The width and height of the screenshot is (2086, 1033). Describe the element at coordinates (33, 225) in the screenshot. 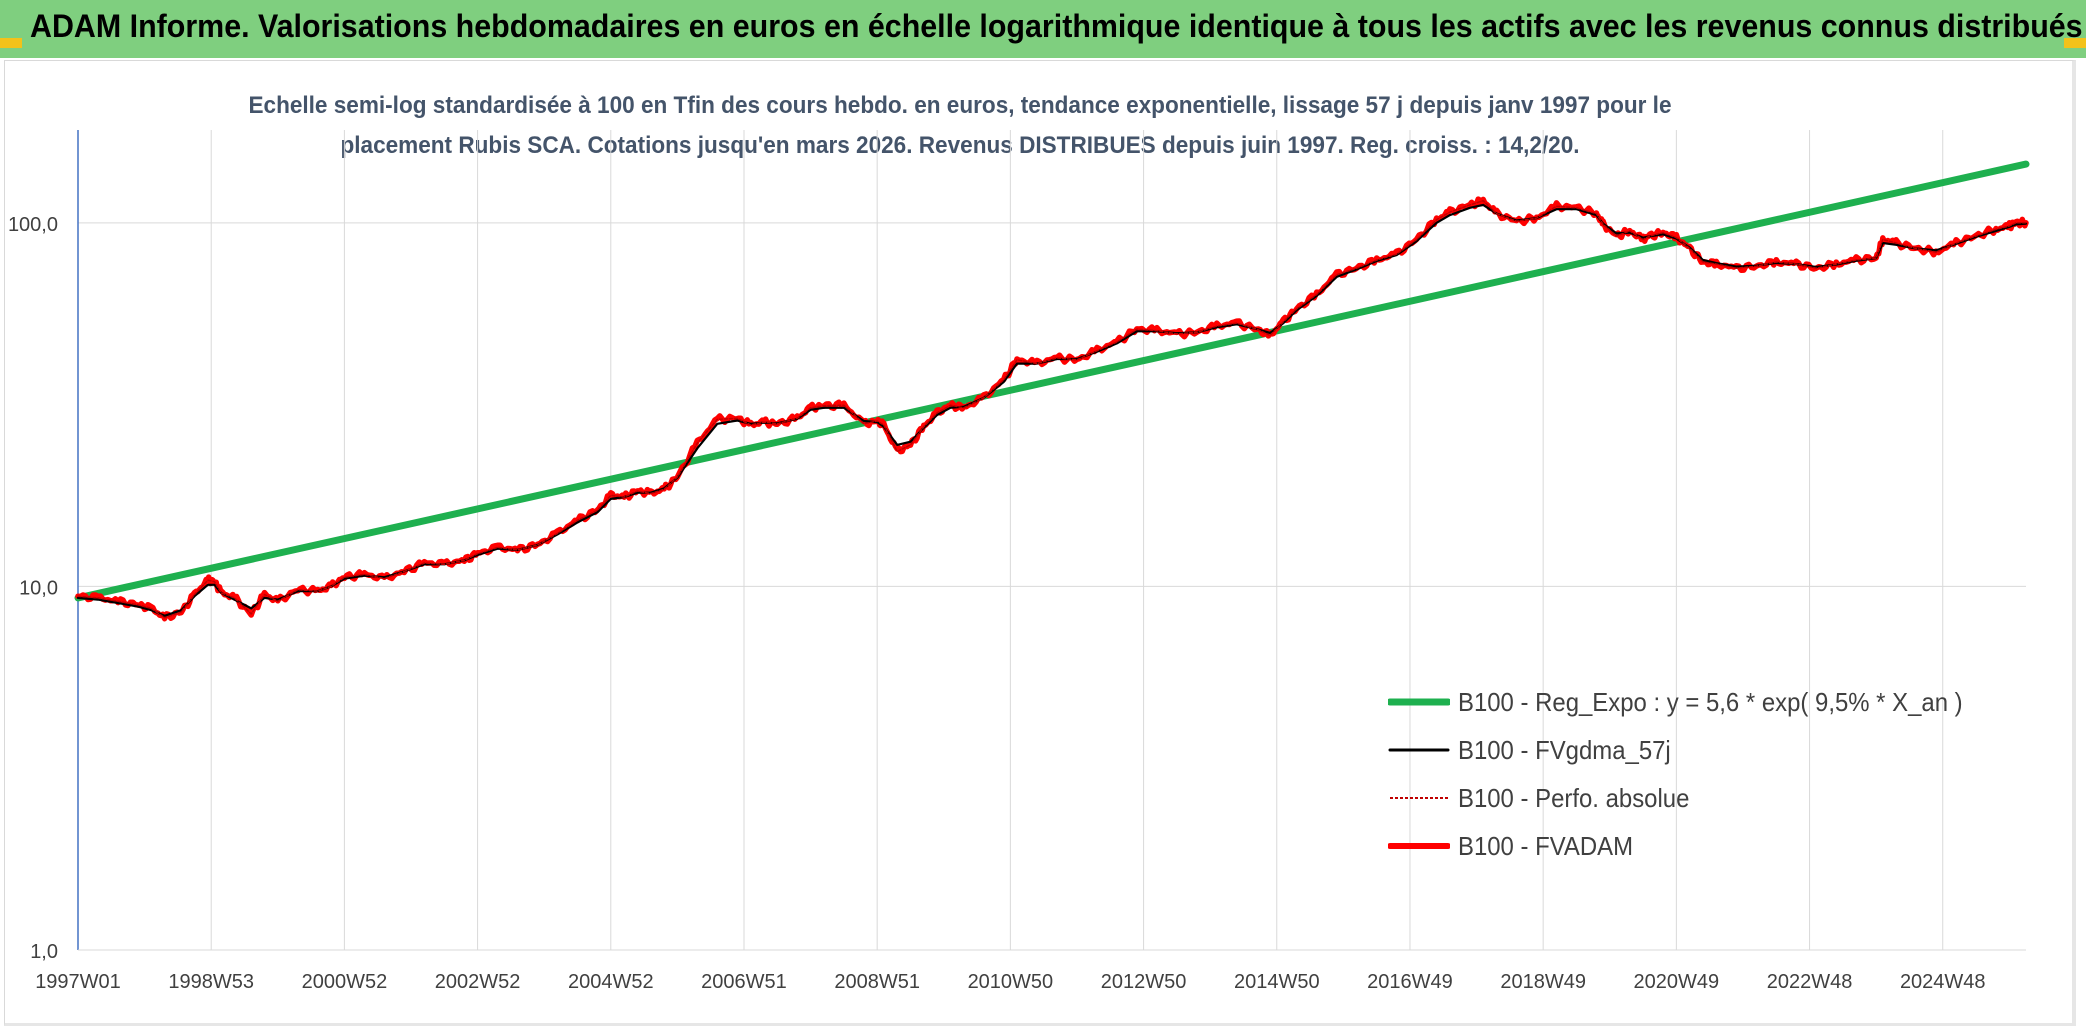

I see `y-tick-label: 100,0` at that location.